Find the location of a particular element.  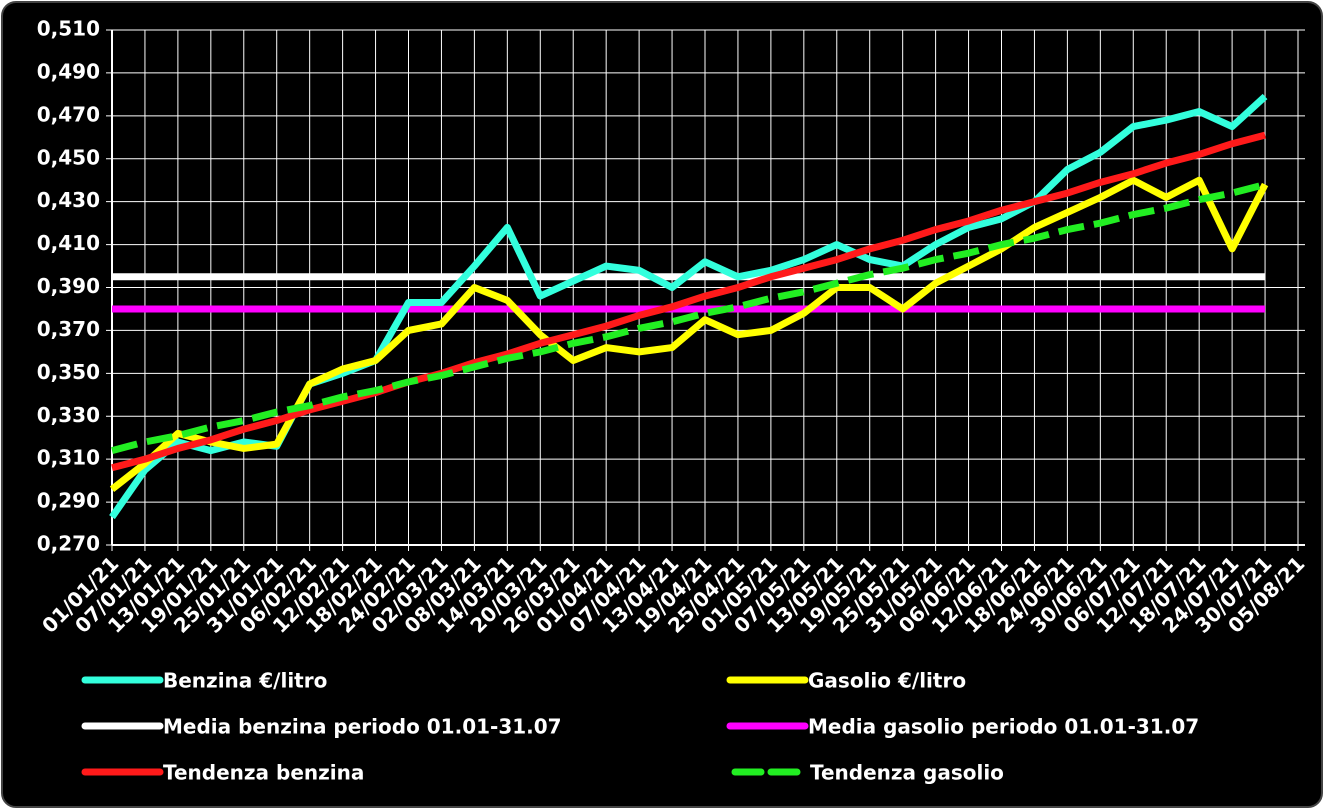

legend-label: Gasolio €/litro is located at coordinates (887, 681).